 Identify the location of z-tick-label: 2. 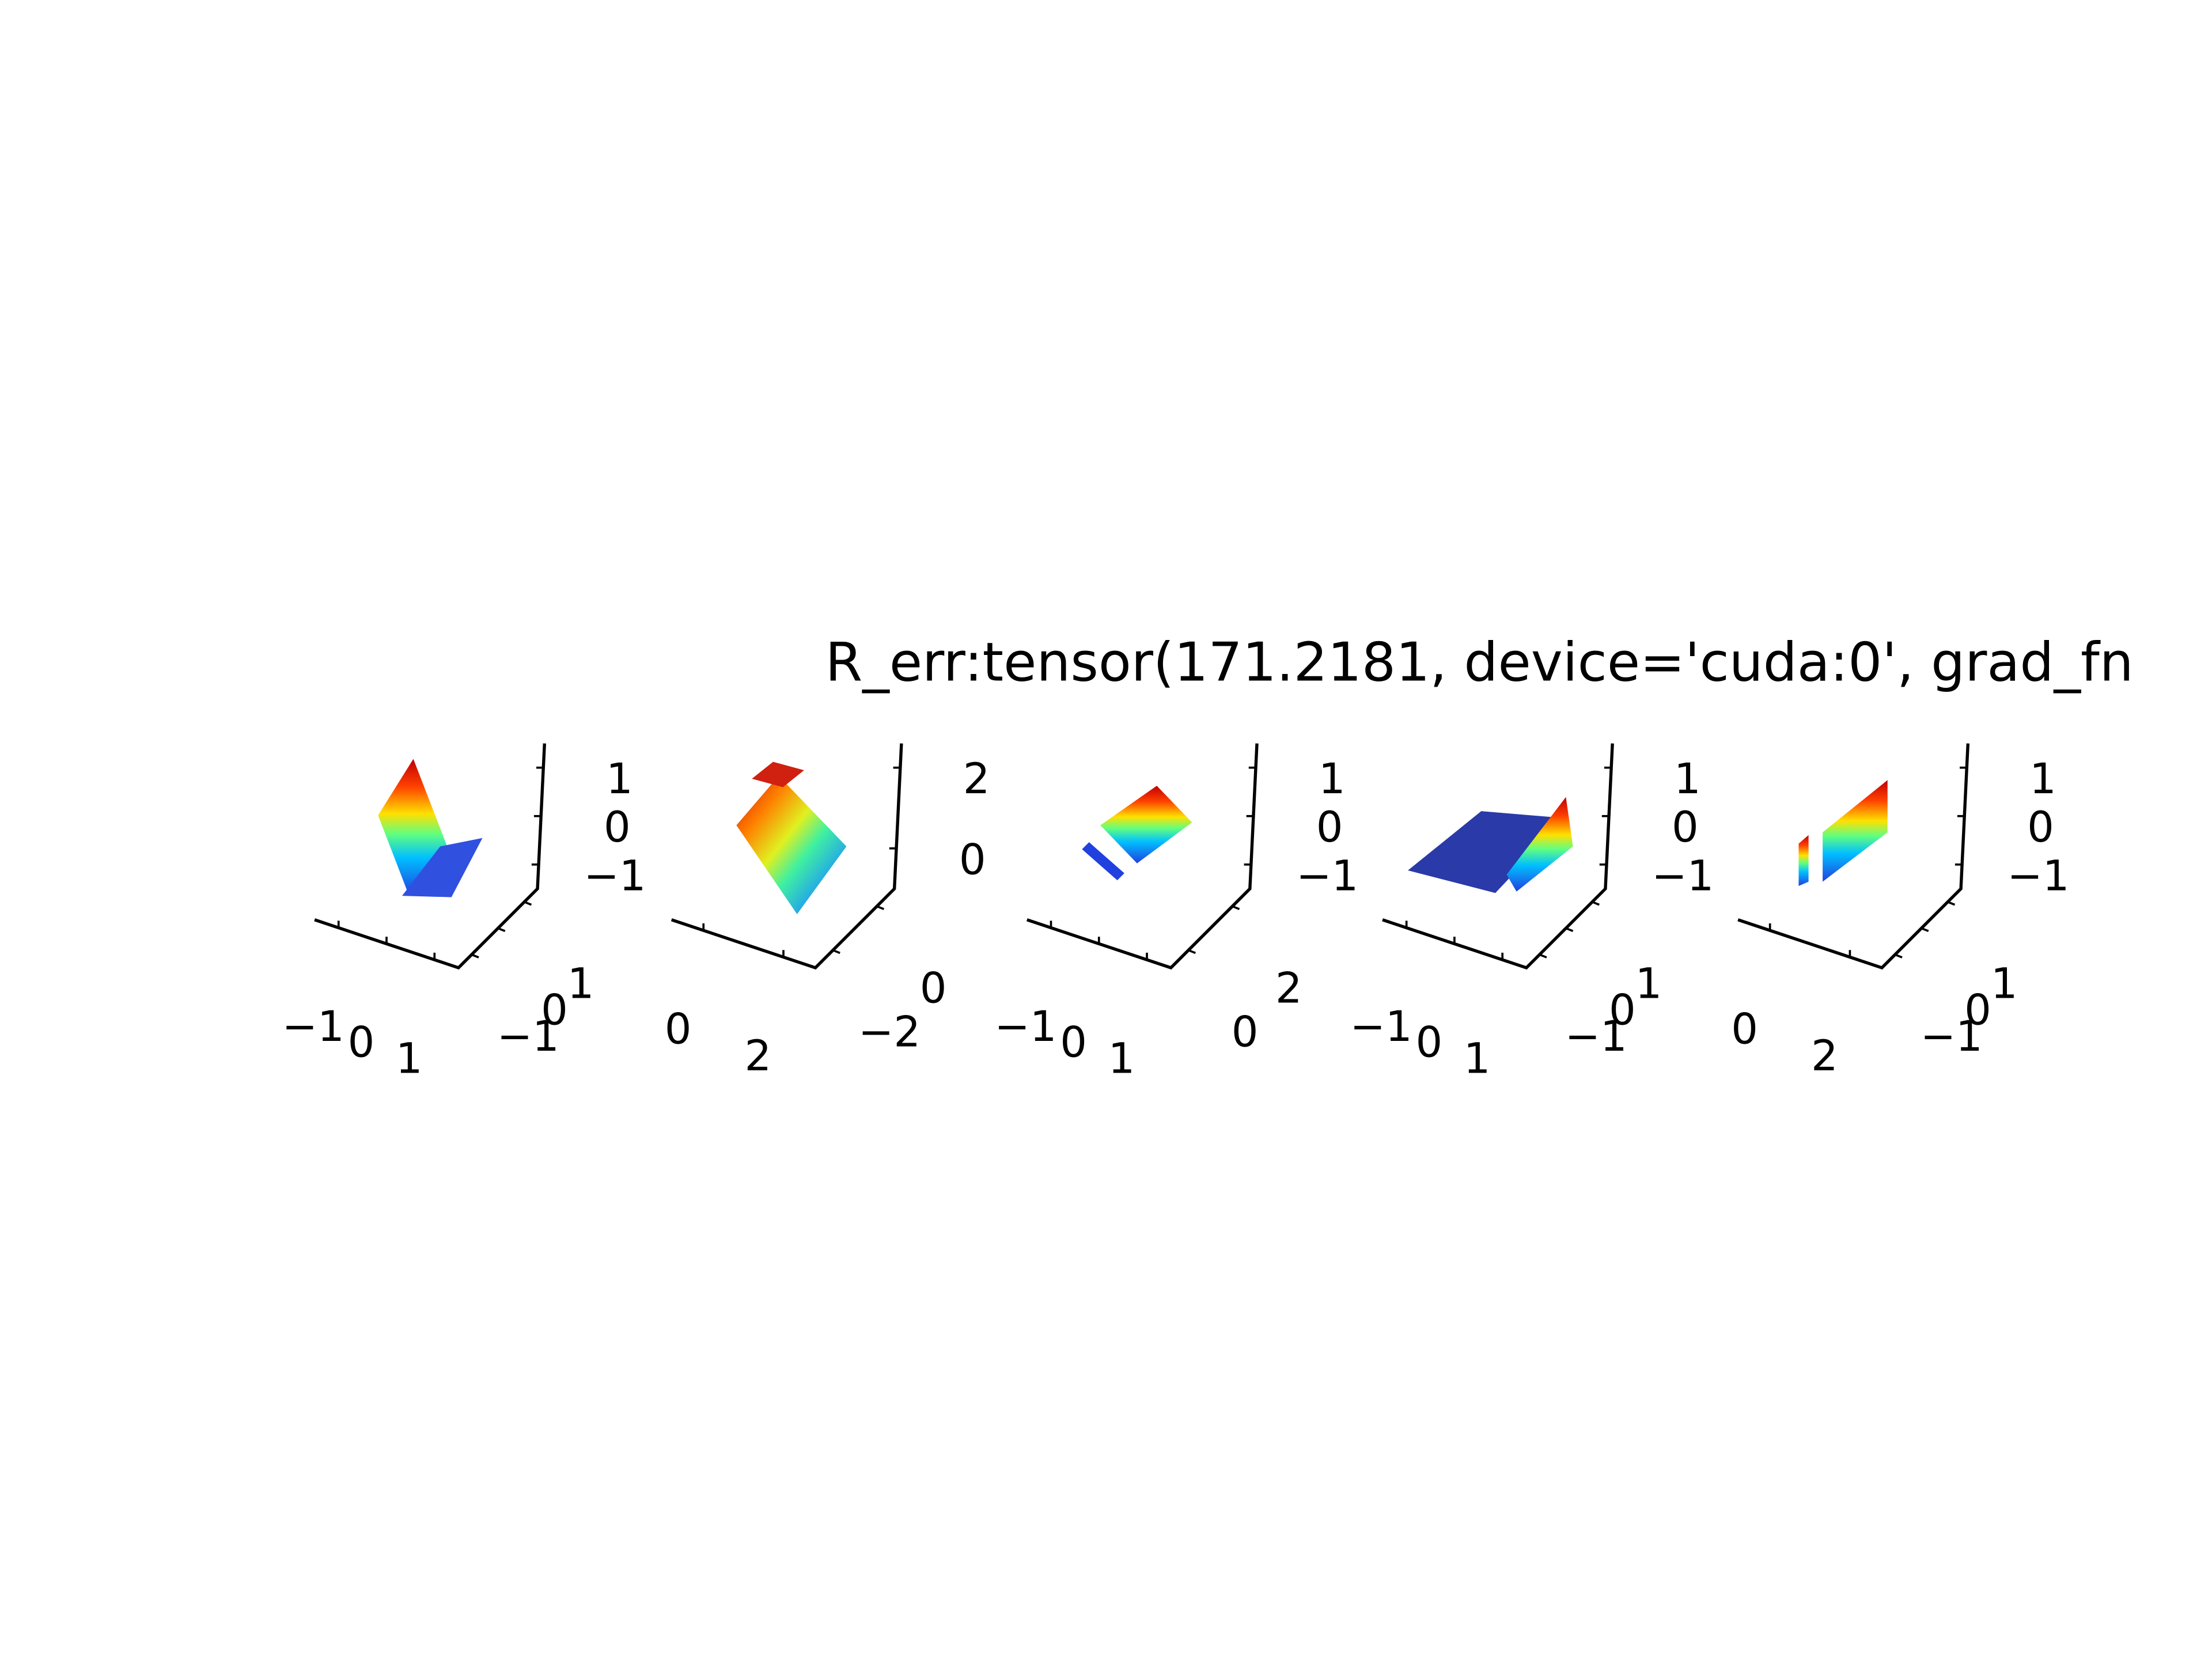
(976, 779).